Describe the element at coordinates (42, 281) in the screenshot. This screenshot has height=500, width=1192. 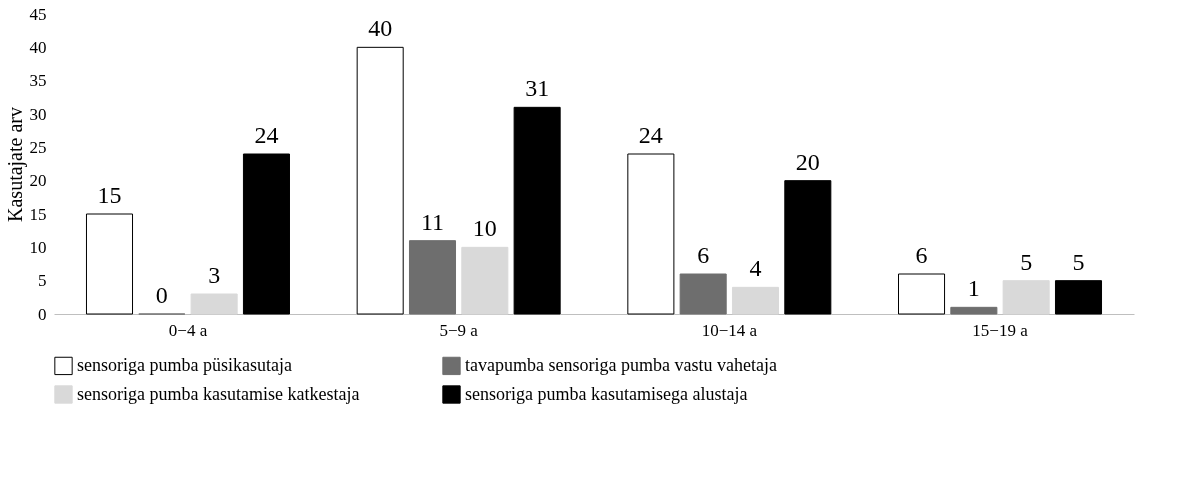
I see `y-tick-label: 5` at that location.